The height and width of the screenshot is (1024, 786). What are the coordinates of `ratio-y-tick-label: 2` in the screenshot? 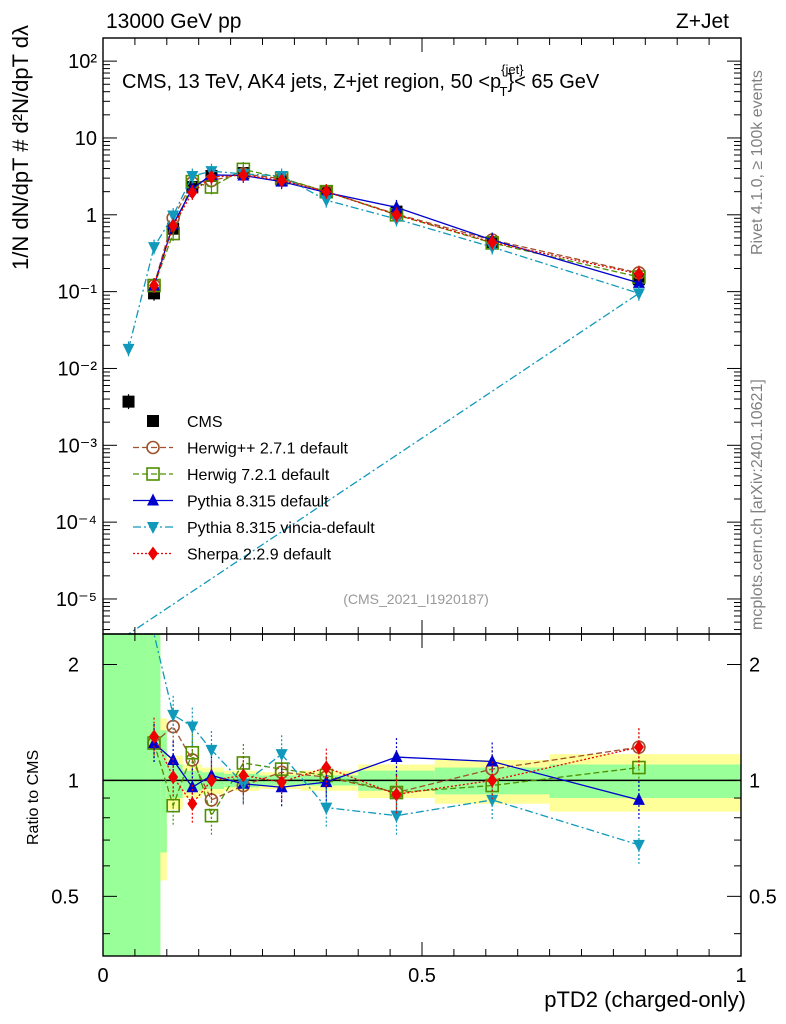 It's located at (73, 665).